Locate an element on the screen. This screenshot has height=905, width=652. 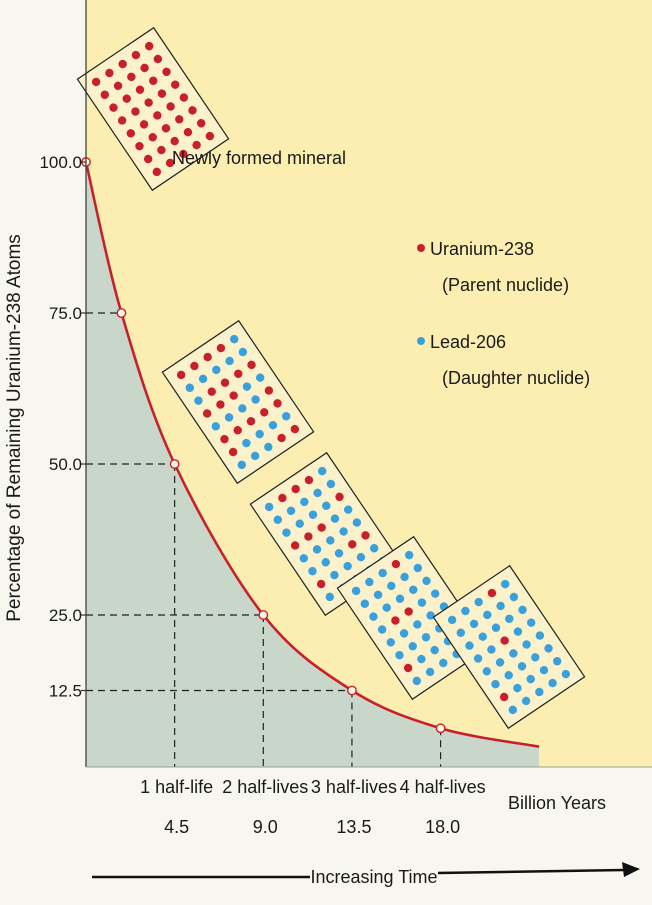
crystal is located at coordinates (238, 402).